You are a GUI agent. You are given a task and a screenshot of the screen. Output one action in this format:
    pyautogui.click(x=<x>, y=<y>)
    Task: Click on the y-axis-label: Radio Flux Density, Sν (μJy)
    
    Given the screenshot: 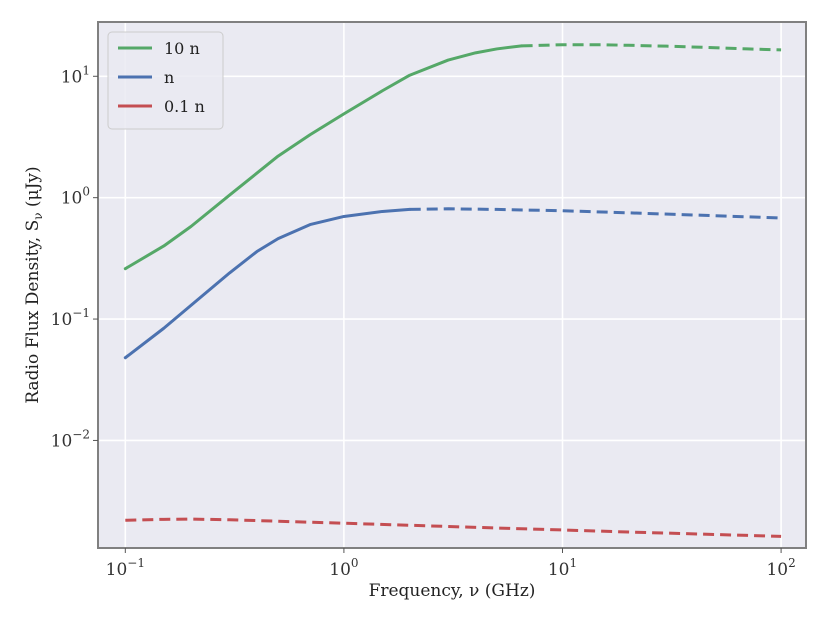 What is the action you would take?
    pyautogui.click(x=34, y=284)
    